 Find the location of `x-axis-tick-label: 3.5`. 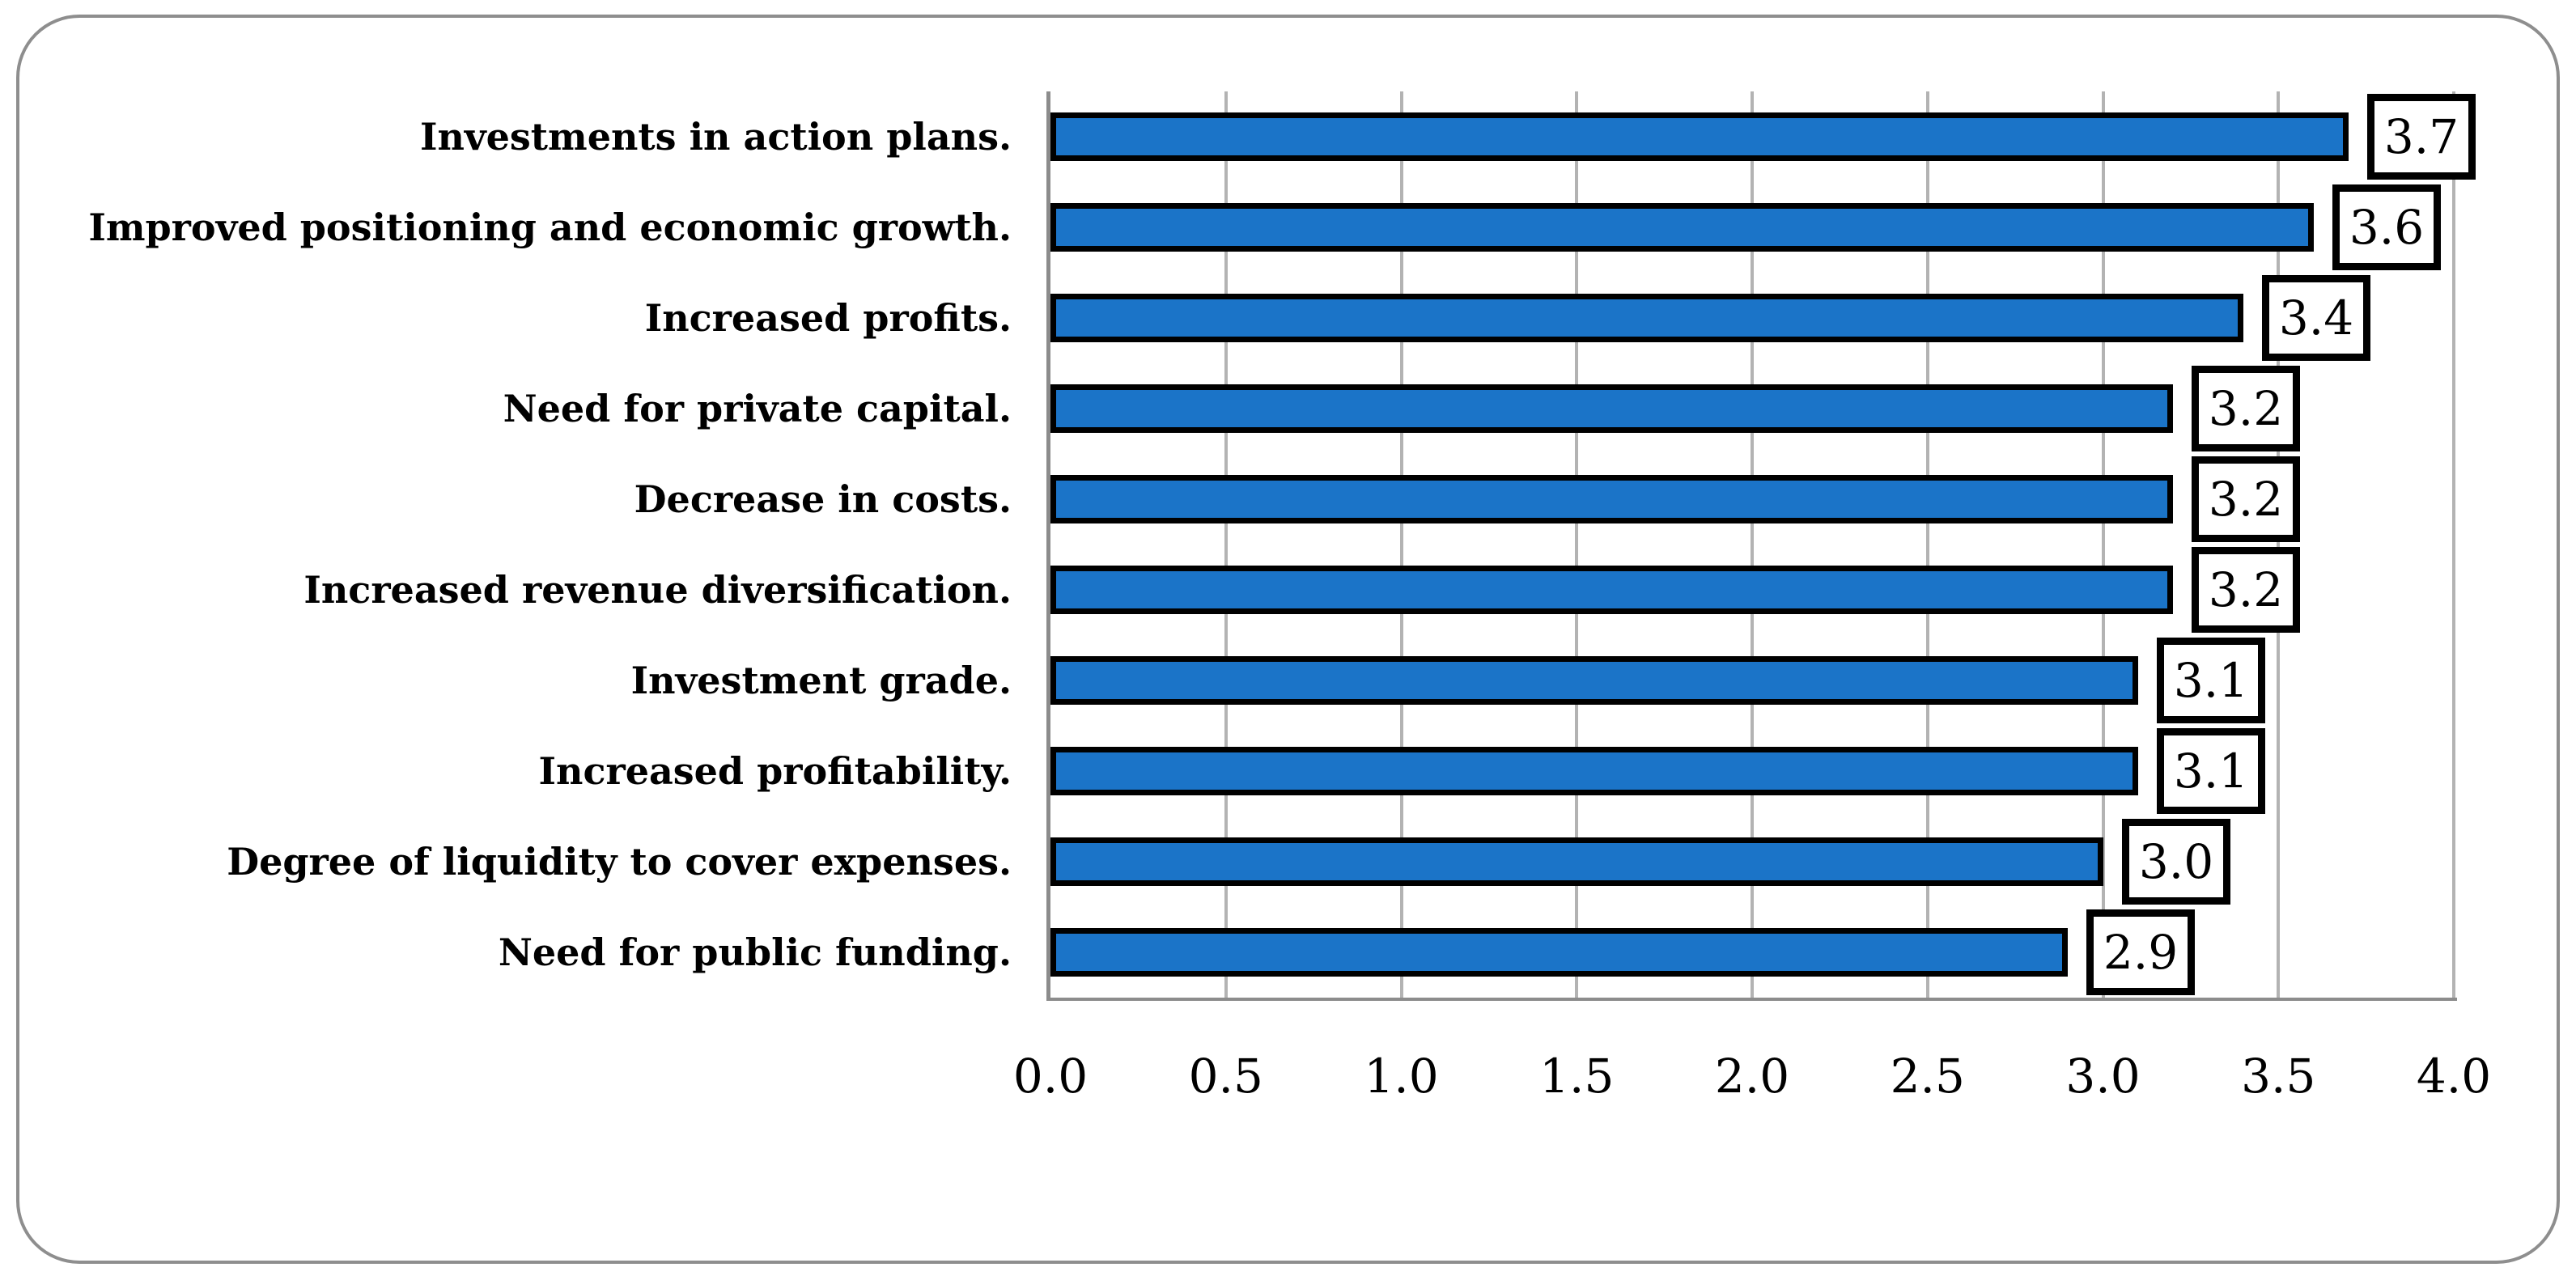

x-axis-tick-label: 3.5 is located at coordinates (2278, 1076).